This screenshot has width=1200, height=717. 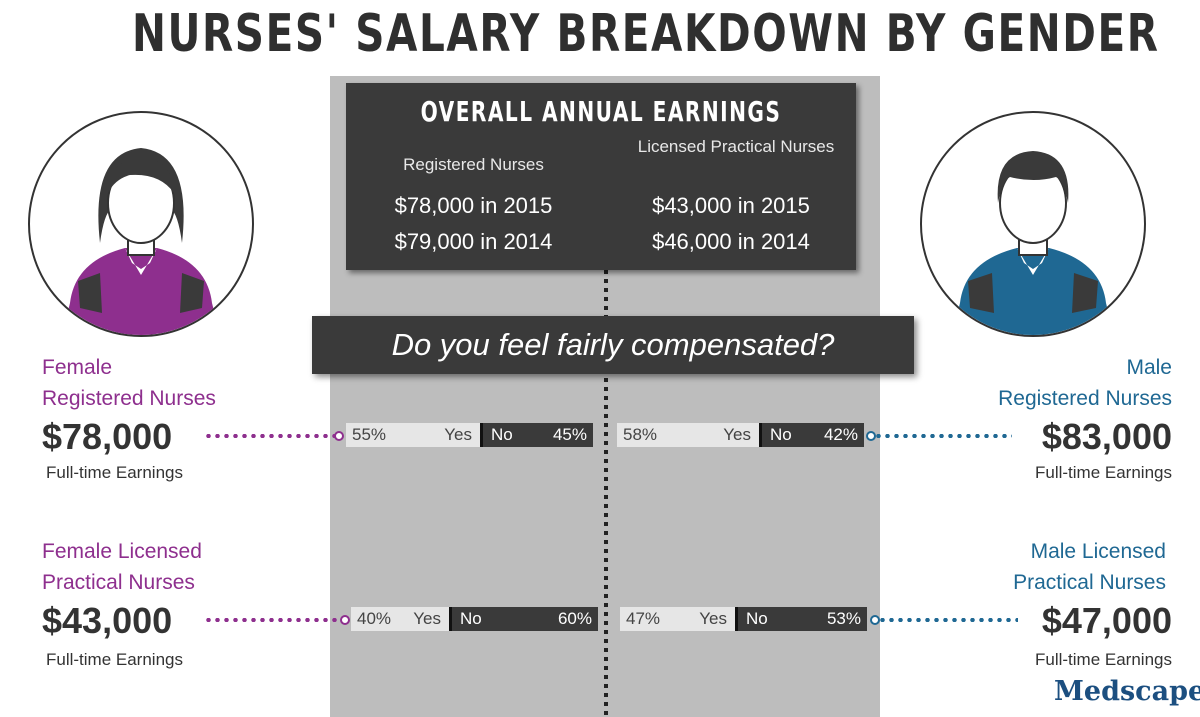 What do you see at coordinates (473, 241) in the screenshot?
I see `rn-value-2014: $79,000 in 2014` at bounding box center [473, 241].